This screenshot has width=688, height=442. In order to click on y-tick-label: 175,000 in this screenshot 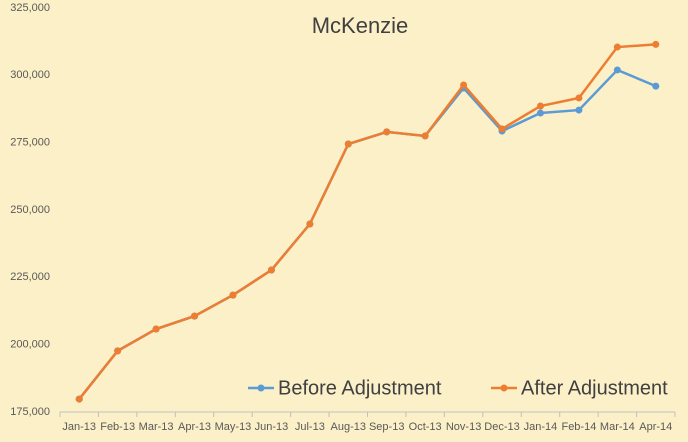, I will do `click(30, 412)`.